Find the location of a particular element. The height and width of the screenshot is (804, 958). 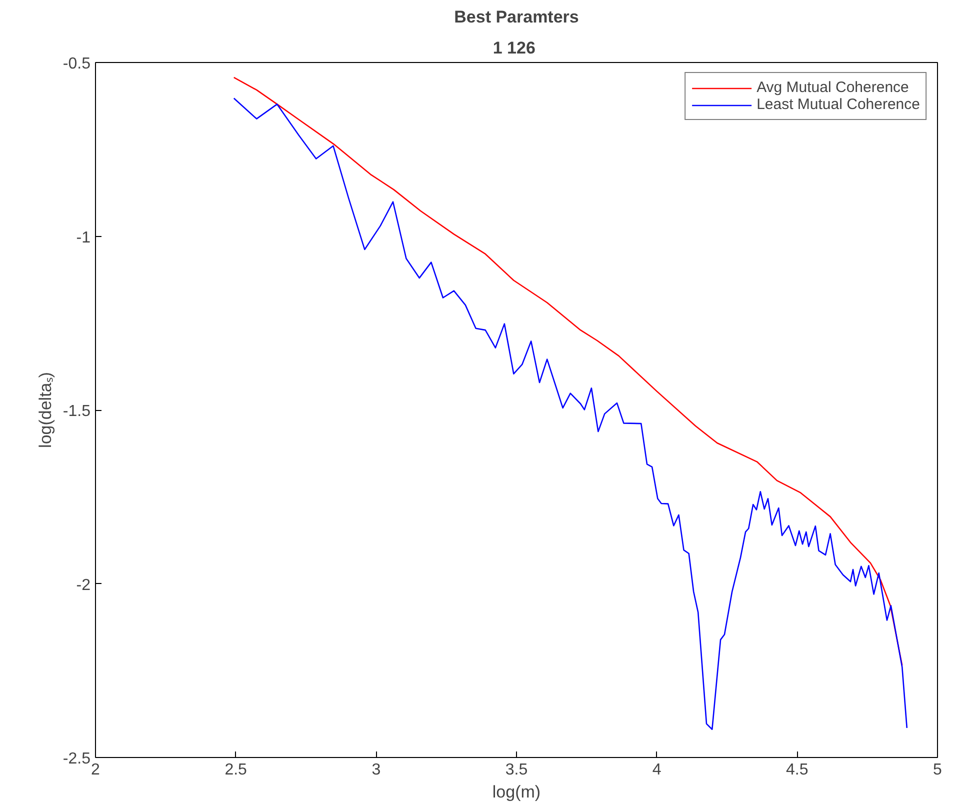

y-tick-label: -2.5 is located at coordinates (76, 759).